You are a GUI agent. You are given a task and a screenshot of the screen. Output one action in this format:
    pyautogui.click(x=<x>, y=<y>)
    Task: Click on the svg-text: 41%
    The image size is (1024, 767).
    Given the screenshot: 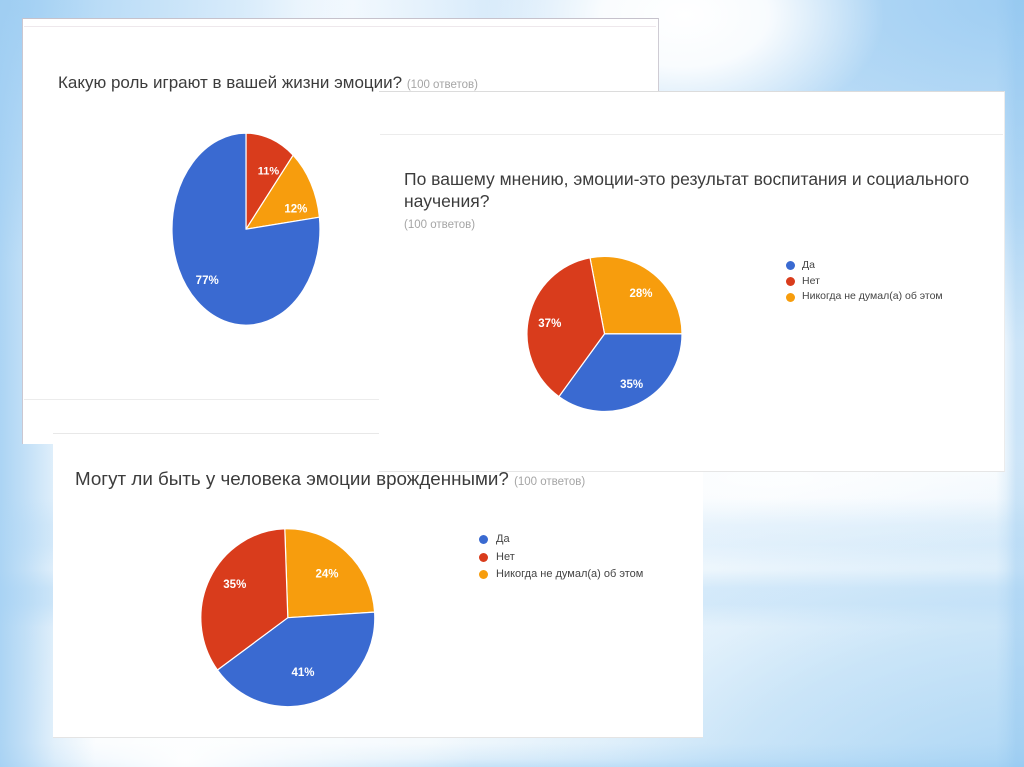 What is the action you would take?
    pyautogui.click(x=302, y=673)
    